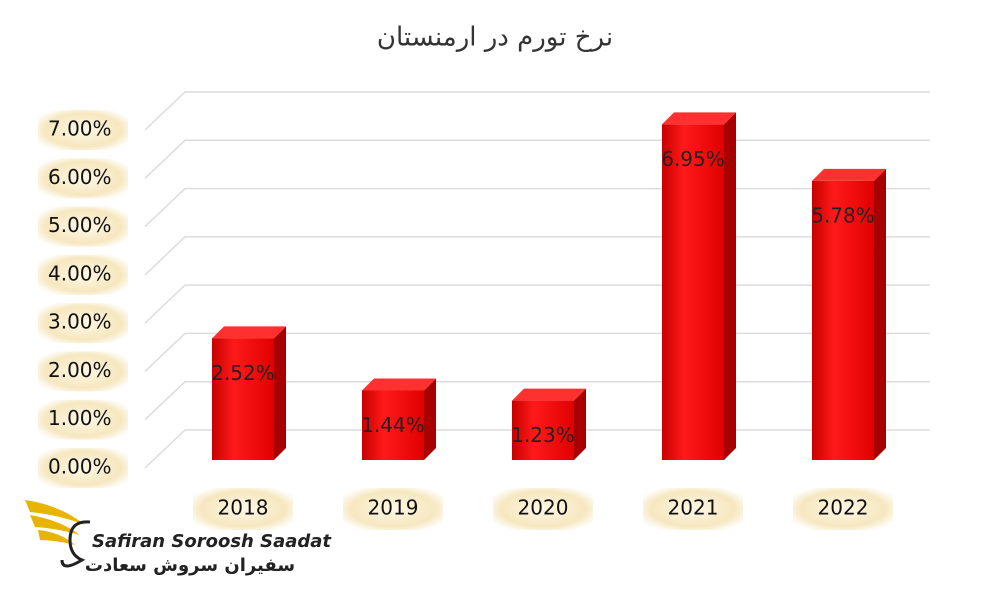 The width and height of the screenshot is (1000, 600). Describe the element at coordinates (80, 129) in the screenshot. I see `y-tick-label: 7.00%` at that location.